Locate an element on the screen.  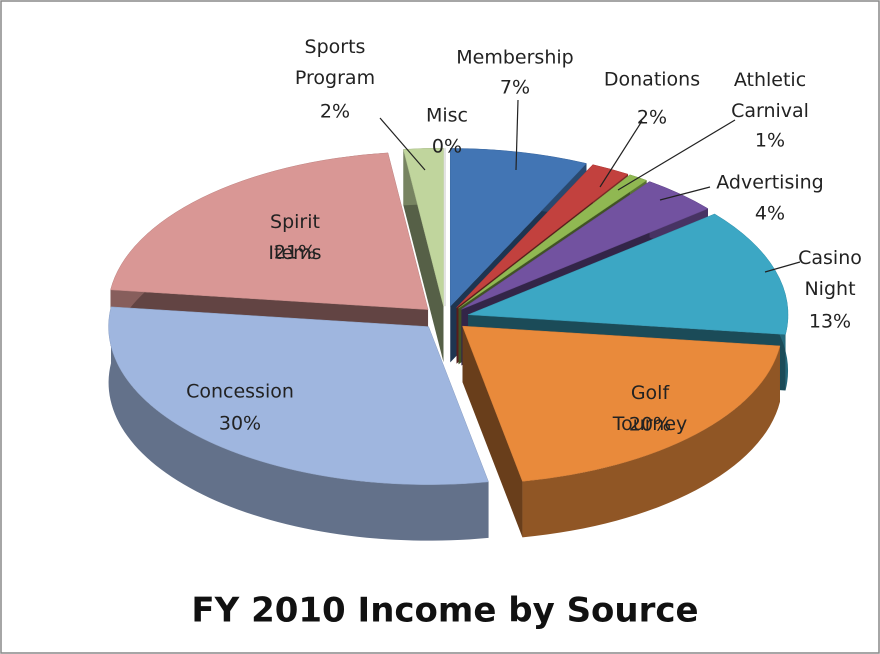
category-label: Athletic Carnival is located at coordinates (770, 95).